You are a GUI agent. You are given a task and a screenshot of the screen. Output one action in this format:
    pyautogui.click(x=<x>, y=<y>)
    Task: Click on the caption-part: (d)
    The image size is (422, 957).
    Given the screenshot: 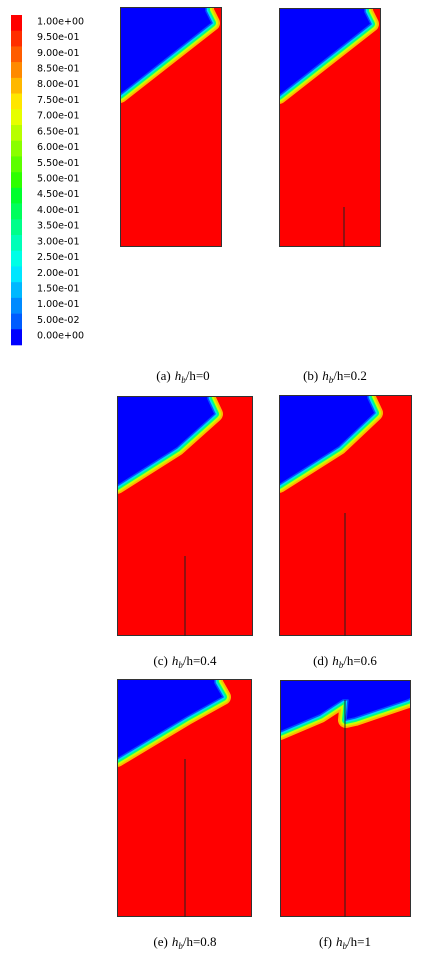 What is the action you would take?
    pyautogui.click(x=320, y=660)
    